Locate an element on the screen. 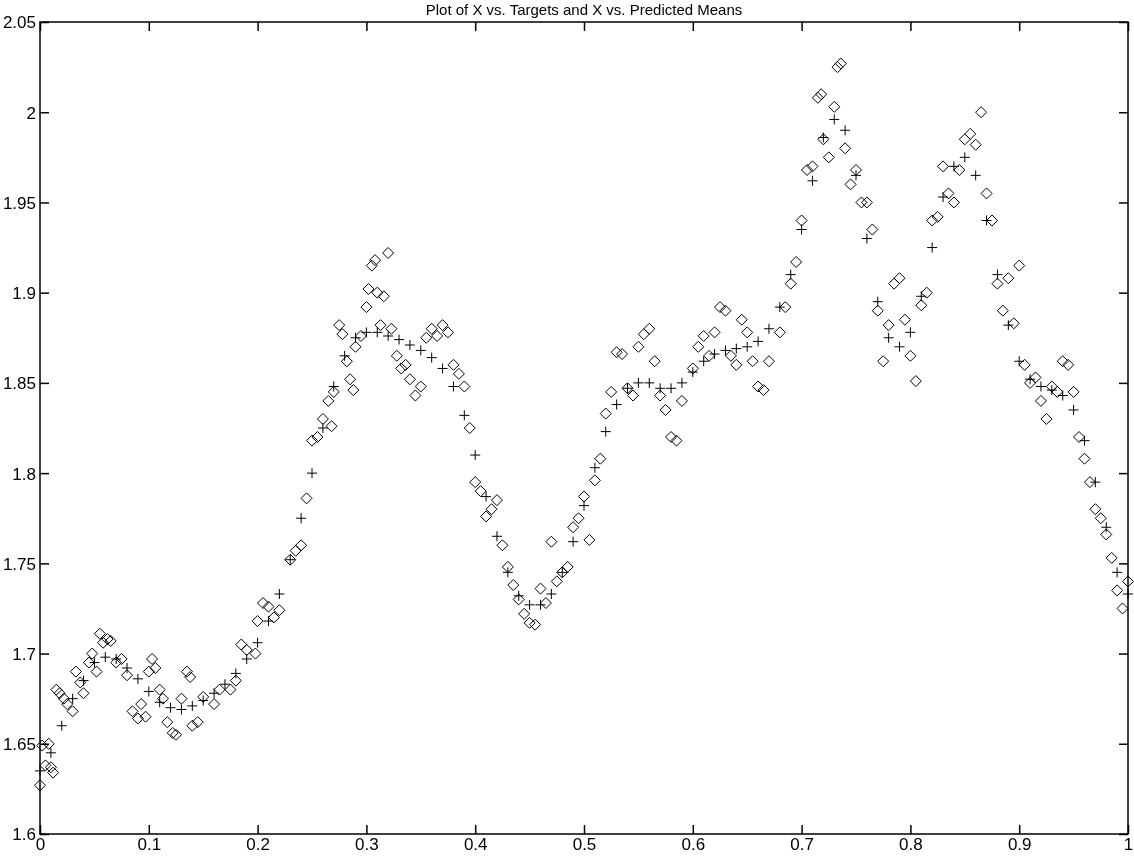 Image resolution: width=1134 pixels, height=858 pixels. y-tick-label: 1.8 is located at coordinates (24, 474).